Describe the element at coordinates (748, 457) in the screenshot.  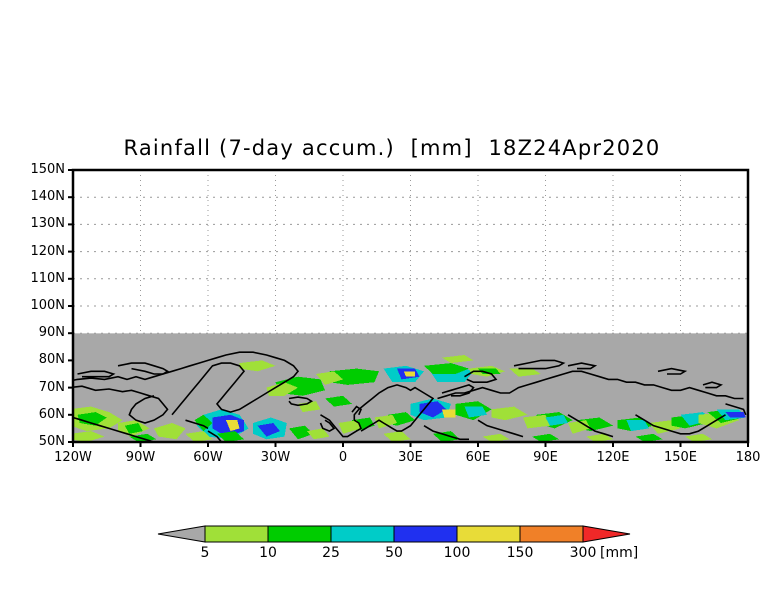
I see `x-axis-tick-label: 180` at that location.